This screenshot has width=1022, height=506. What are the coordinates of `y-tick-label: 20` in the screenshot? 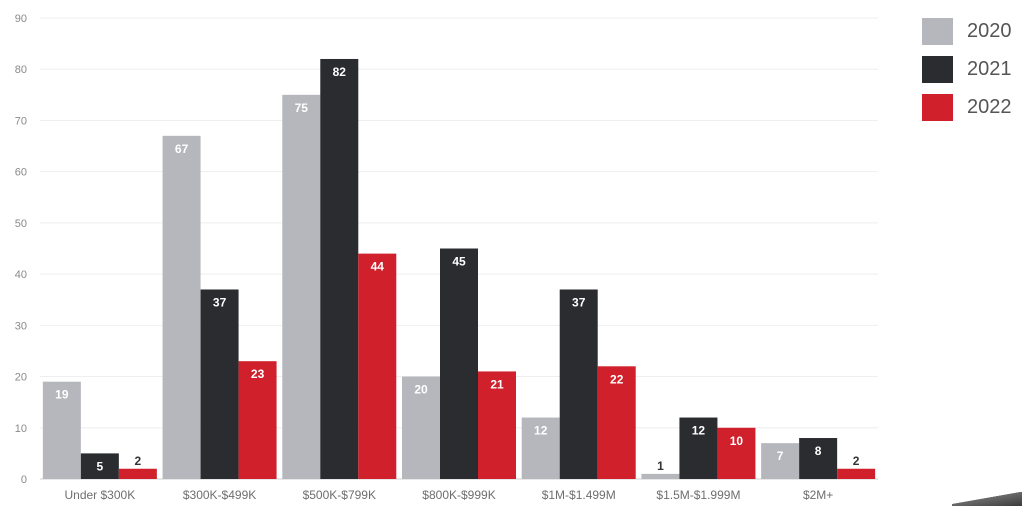 It's located at (21, 378).